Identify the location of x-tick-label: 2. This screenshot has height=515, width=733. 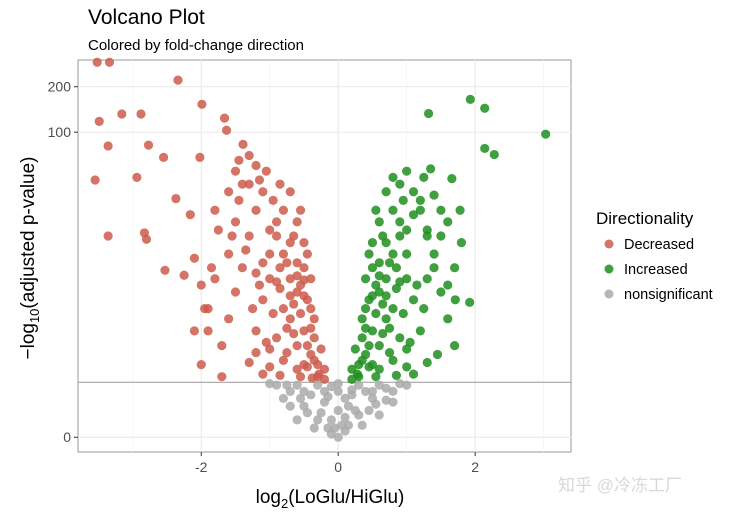
(475, 467).